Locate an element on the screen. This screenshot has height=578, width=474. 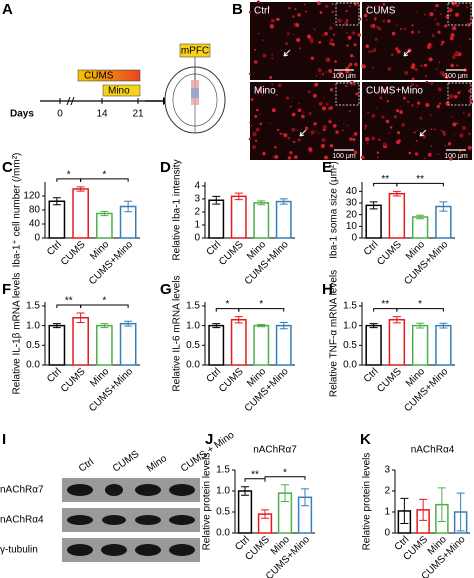
image-label: Ctrl is located at coordinates (262, 11).